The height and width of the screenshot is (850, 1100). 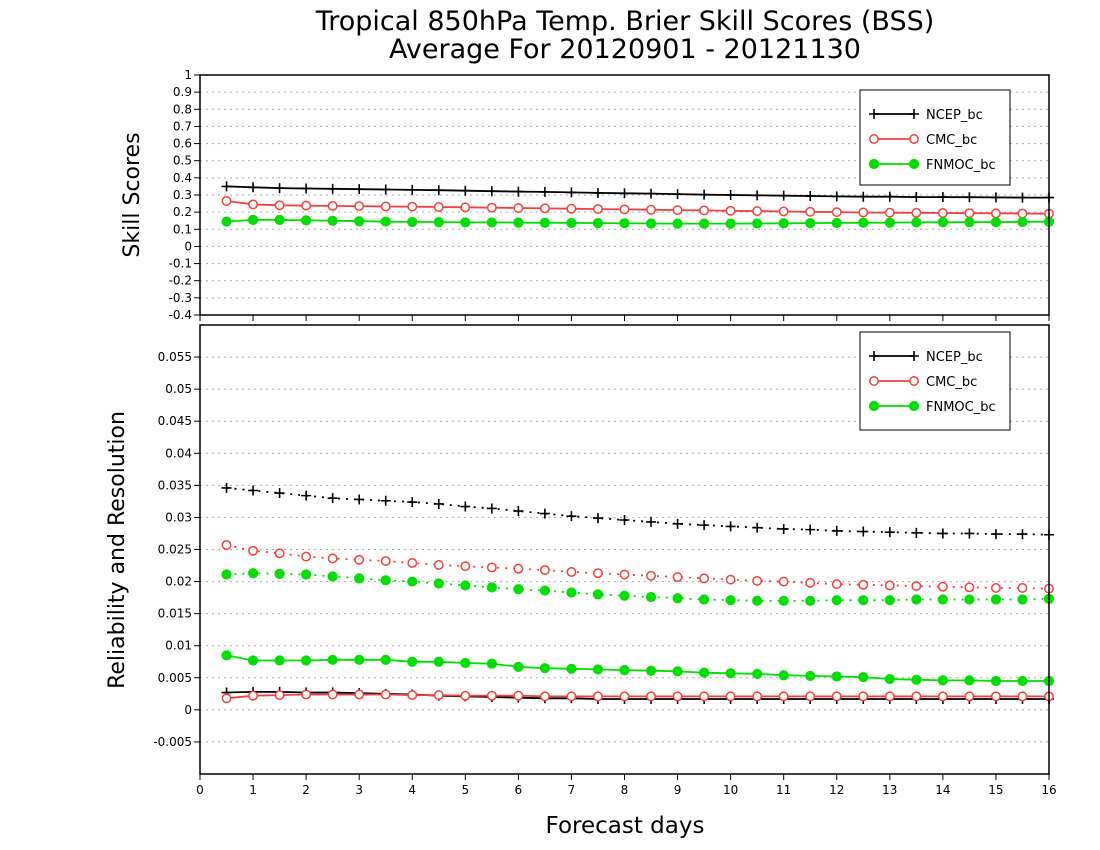 I want to click on x-axis-label: Forecast days, so click(x=625, y=826).